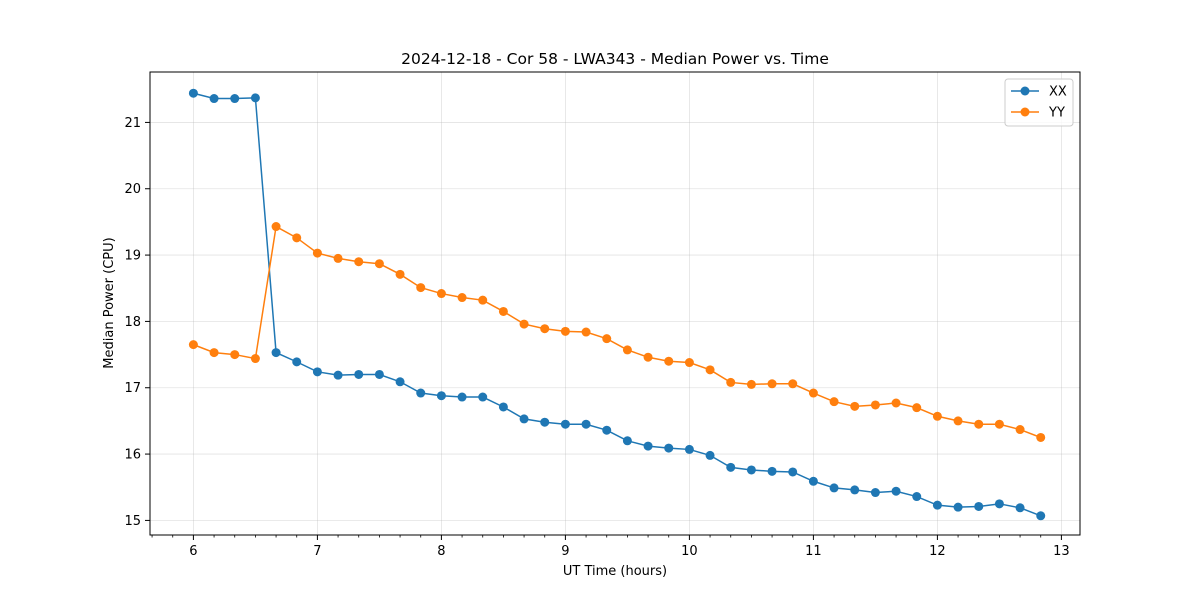 The image size is (1200, 600). I want to click on legend-item-xx: XX, so click(1039, 92).